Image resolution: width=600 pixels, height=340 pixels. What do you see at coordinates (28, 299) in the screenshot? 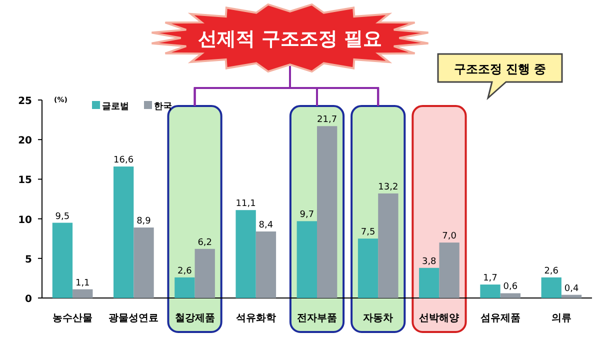
I see `y-tick-label: 0` at bounding box center [28, 299].